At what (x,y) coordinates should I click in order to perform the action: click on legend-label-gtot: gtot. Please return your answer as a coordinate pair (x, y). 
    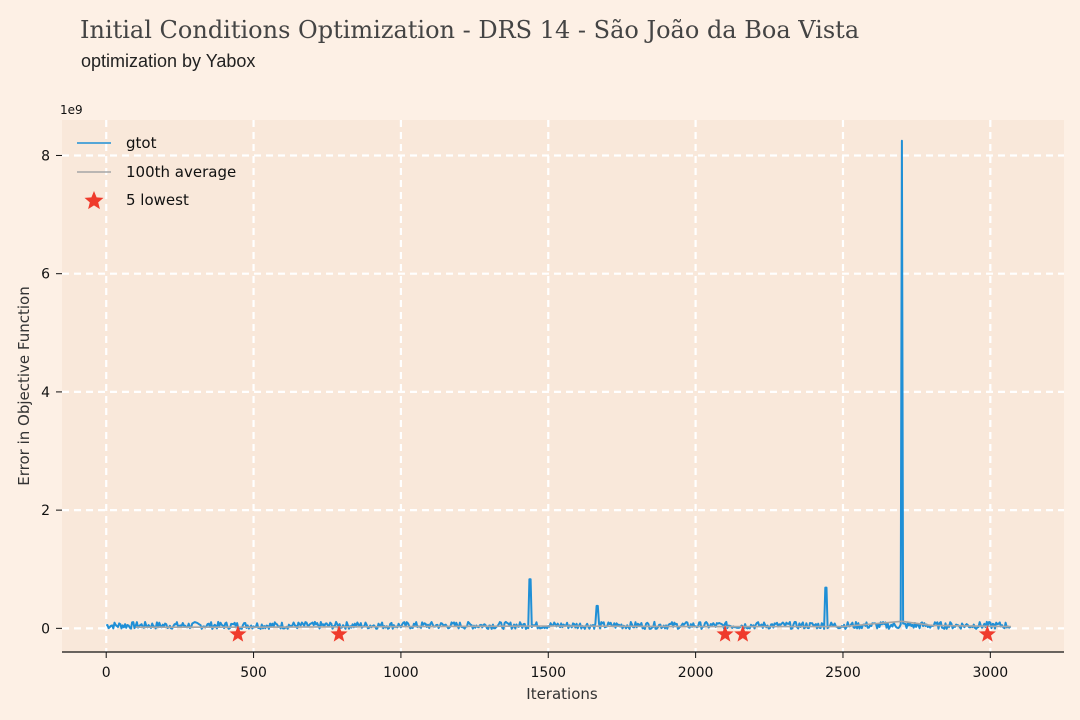
    Looking at the image, I should click on (141, 143).